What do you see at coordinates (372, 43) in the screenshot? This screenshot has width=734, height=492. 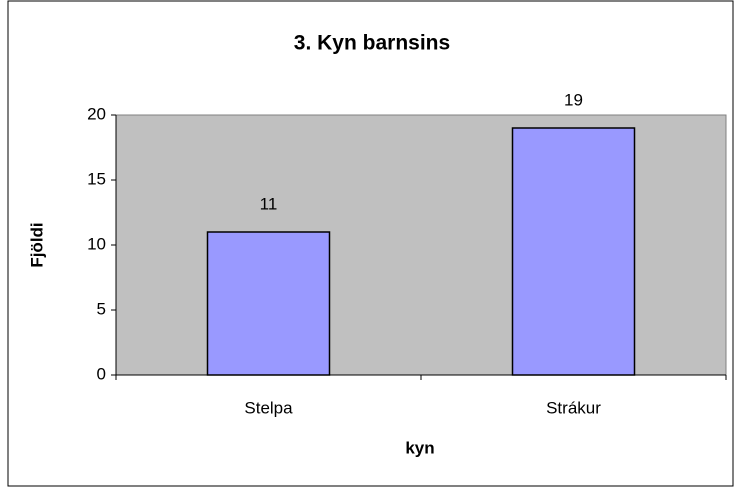 I see `chart-title: 3. Kyn barnsins` at bounding box center [372, 43].